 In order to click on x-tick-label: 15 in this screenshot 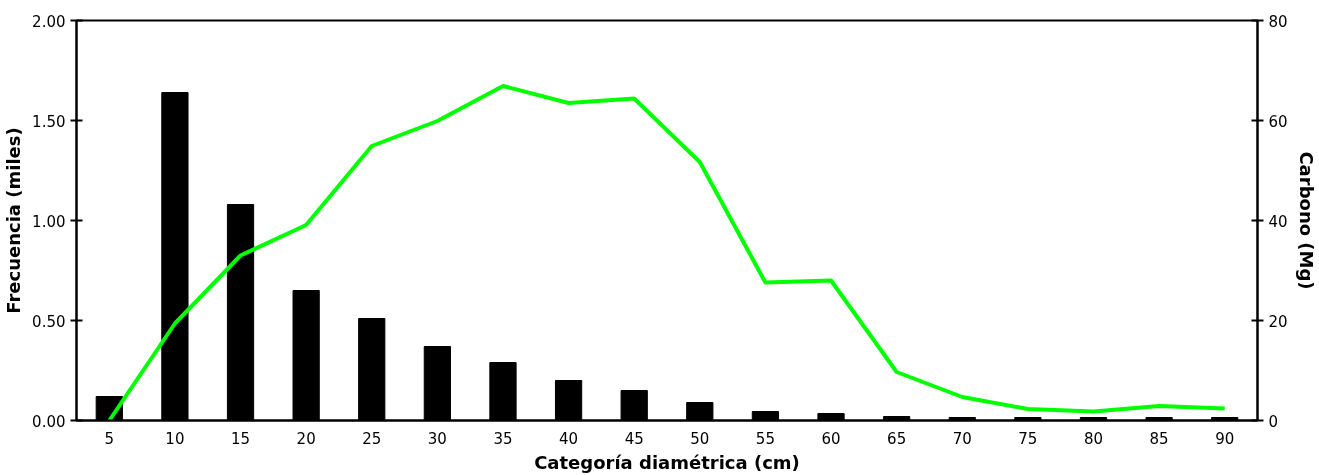, I will do `click(240, 438)`.